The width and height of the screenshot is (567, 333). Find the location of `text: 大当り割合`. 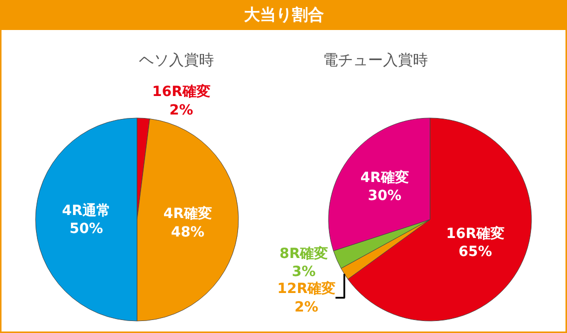

text: 大当り割合 is located at coordinates (284, 14).